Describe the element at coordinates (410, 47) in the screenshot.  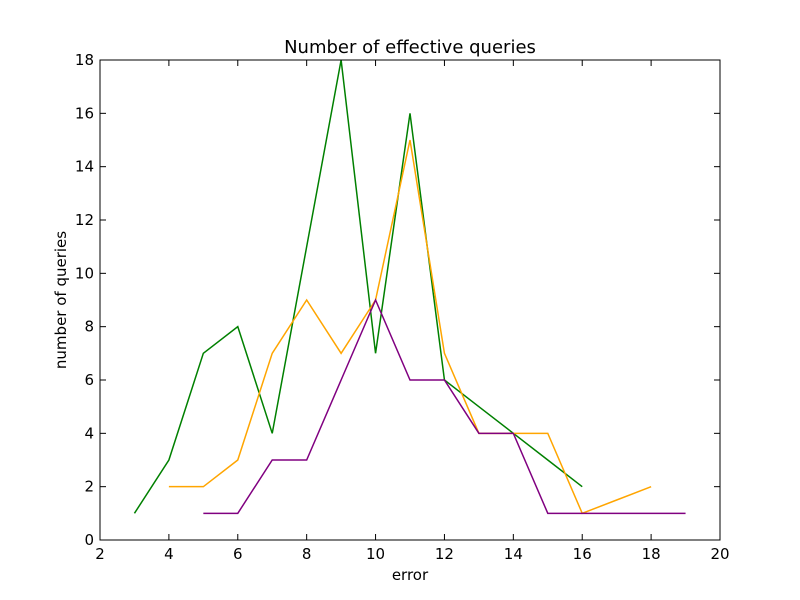
I see `chart-title: Number of effective queries` at that location.